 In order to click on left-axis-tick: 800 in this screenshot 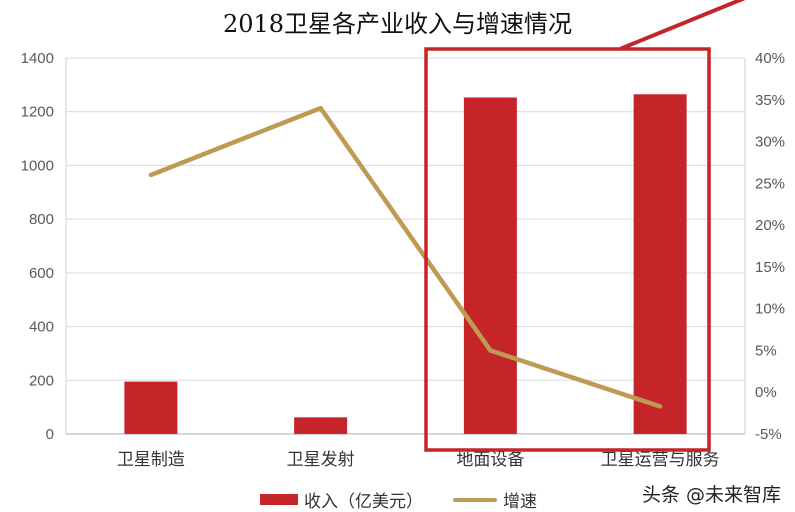, I will do `click(41, 219)`.